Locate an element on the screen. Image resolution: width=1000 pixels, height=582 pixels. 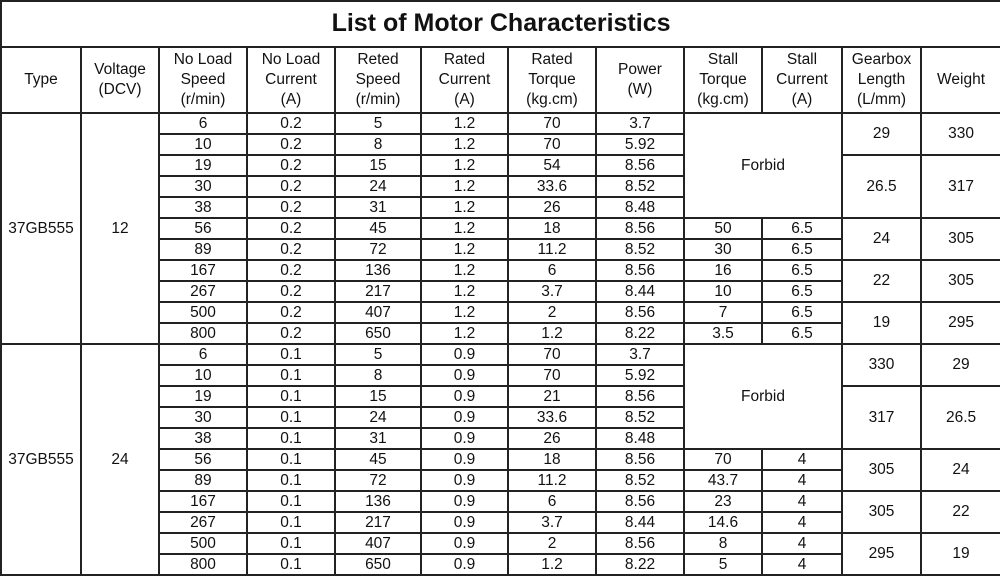
header-line: (kg.cm) is located at coordinates (552, 99).